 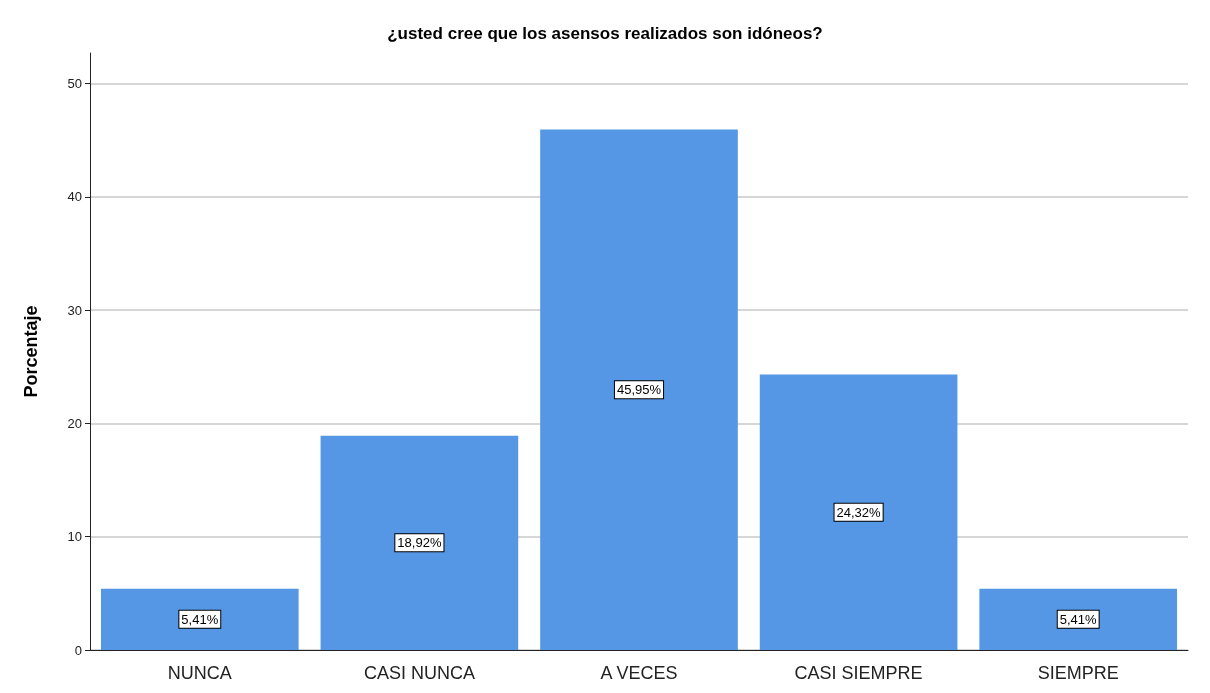 I want to click on data-label: 18,92%, so click(x=419, y=543).